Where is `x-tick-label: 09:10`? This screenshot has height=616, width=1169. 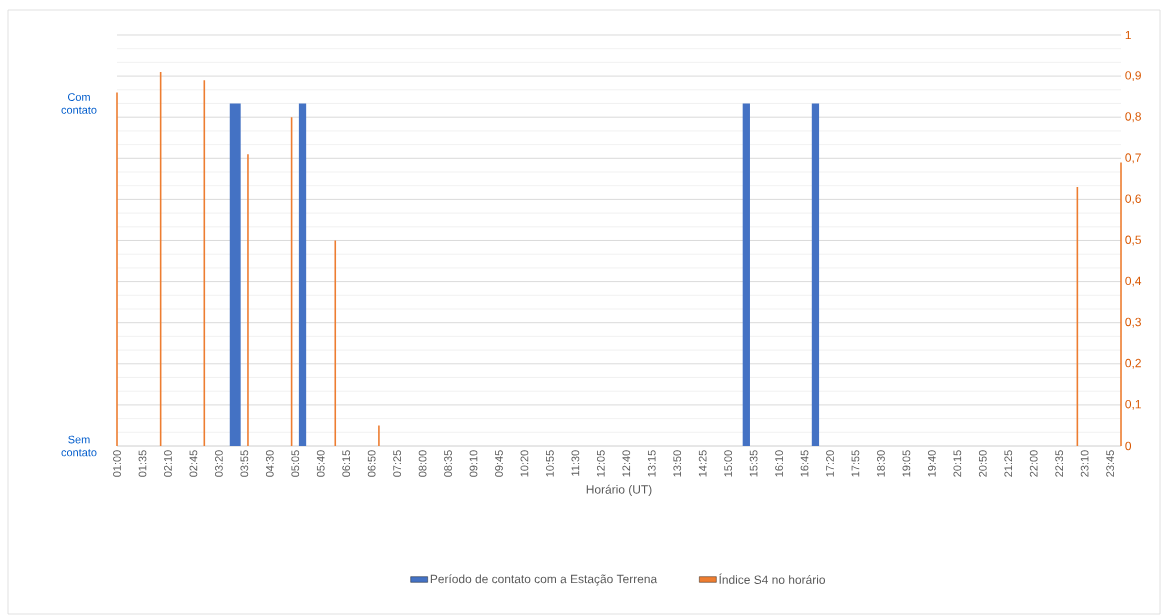
x-tick-label: 09:10 is located at coordinates (473, 463).